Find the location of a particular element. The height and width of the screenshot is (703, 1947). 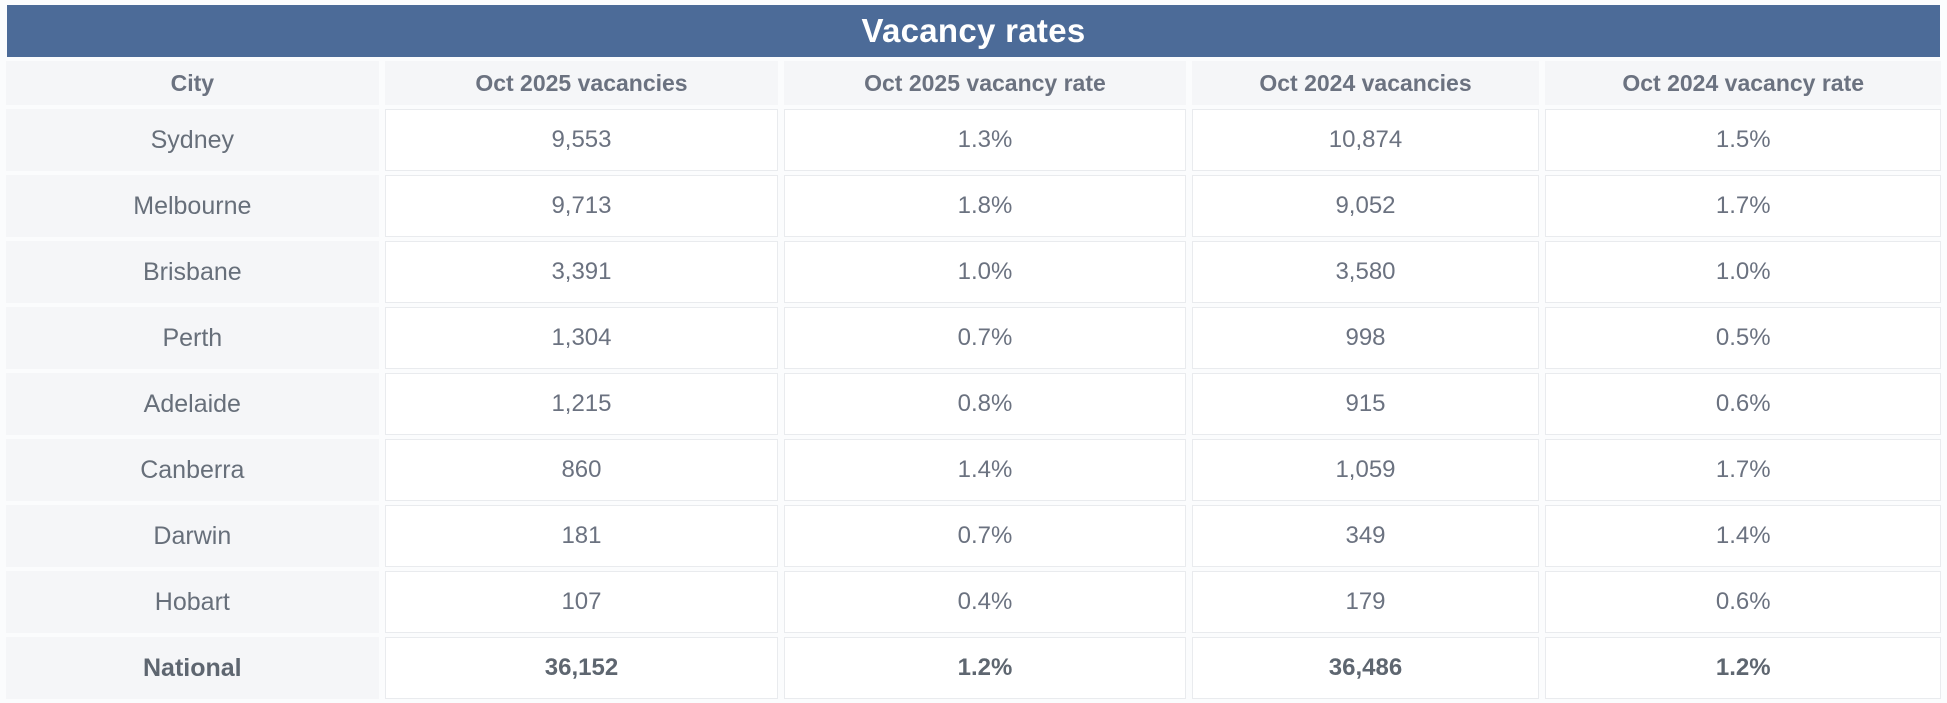

column-header-oct-2025-vacancies: Oct 2025 vacancies is located at coordinates (581, 83).